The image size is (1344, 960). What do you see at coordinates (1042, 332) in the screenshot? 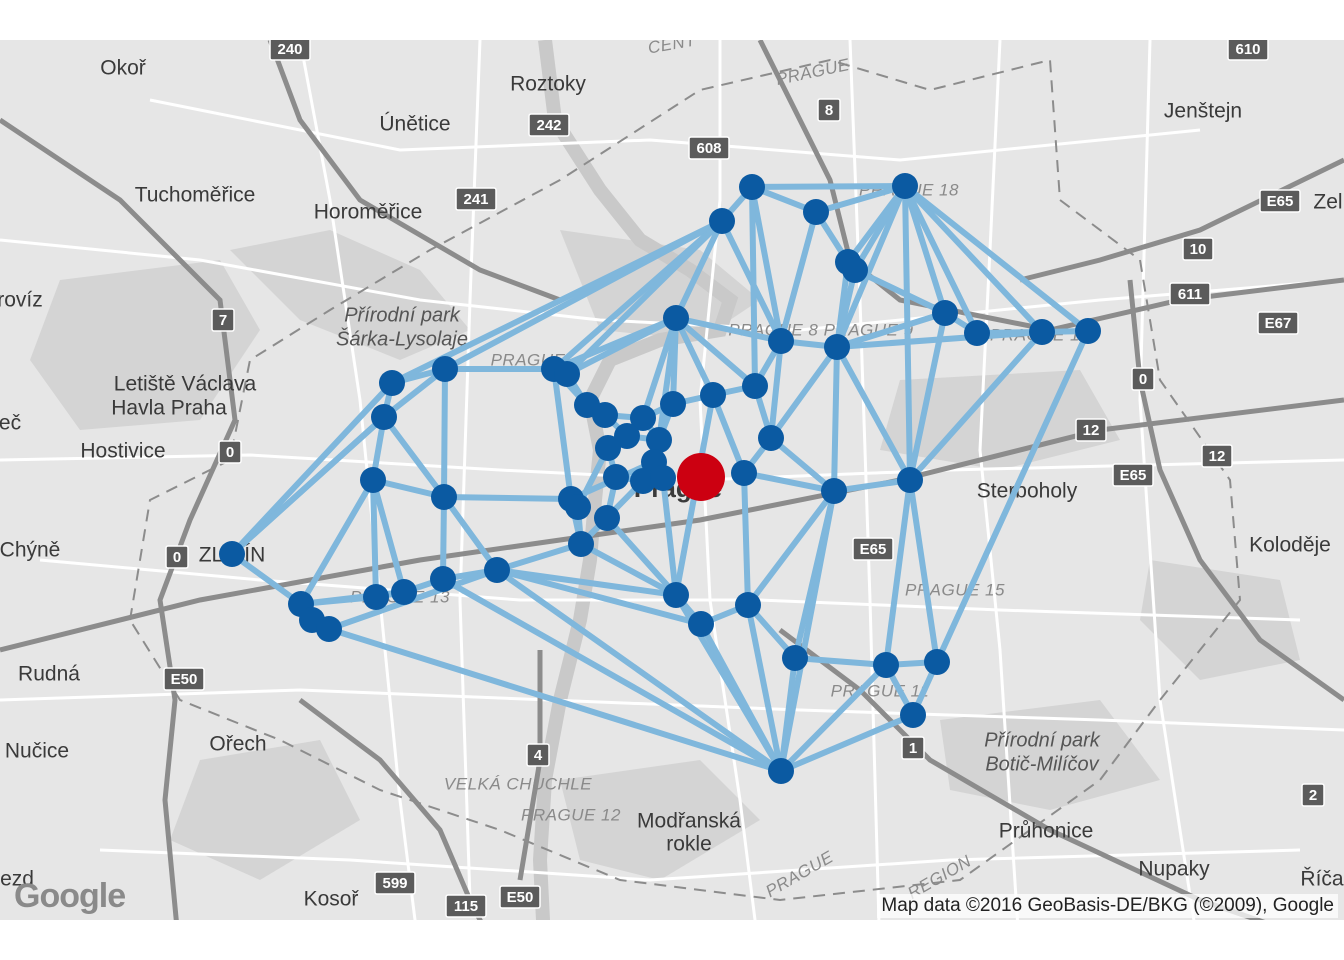
I see `network-node-n10` at bounding box center [1042, 332].